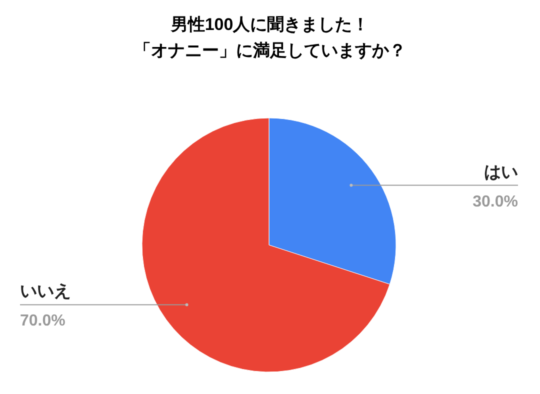 The height and width of the screenshot is (394, 540). Describe the element at coordinates (43, 321) in the screenshot. I see `data-label: 70.0%` at that location.